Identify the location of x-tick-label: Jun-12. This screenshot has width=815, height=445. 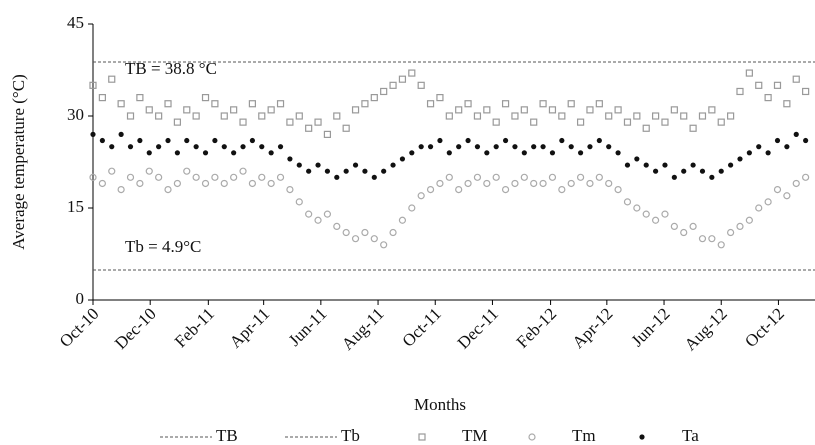
(650, 327).